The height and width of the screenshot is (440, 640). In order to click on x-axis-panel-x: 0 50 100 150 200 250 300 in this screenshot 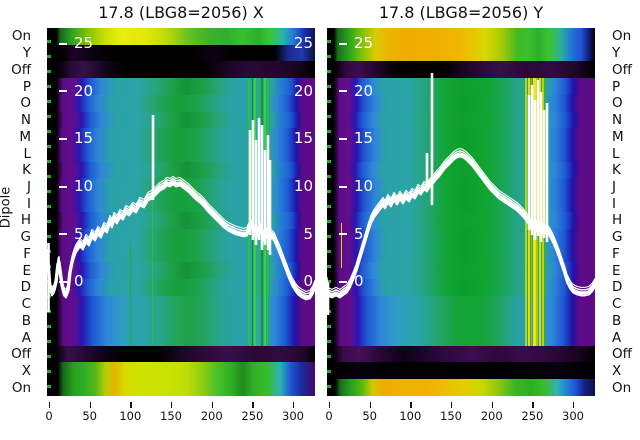, I will do `click(180, 412)`.